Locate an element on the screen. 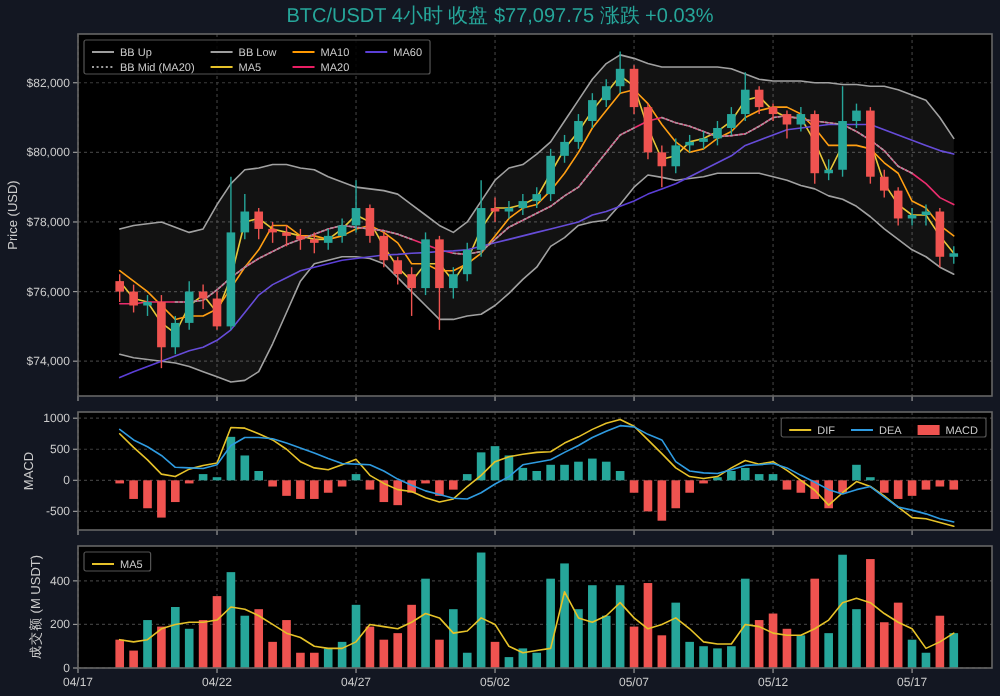 This screenshot has width=1000, height=696. line-series is located at coordinates (536, 622).